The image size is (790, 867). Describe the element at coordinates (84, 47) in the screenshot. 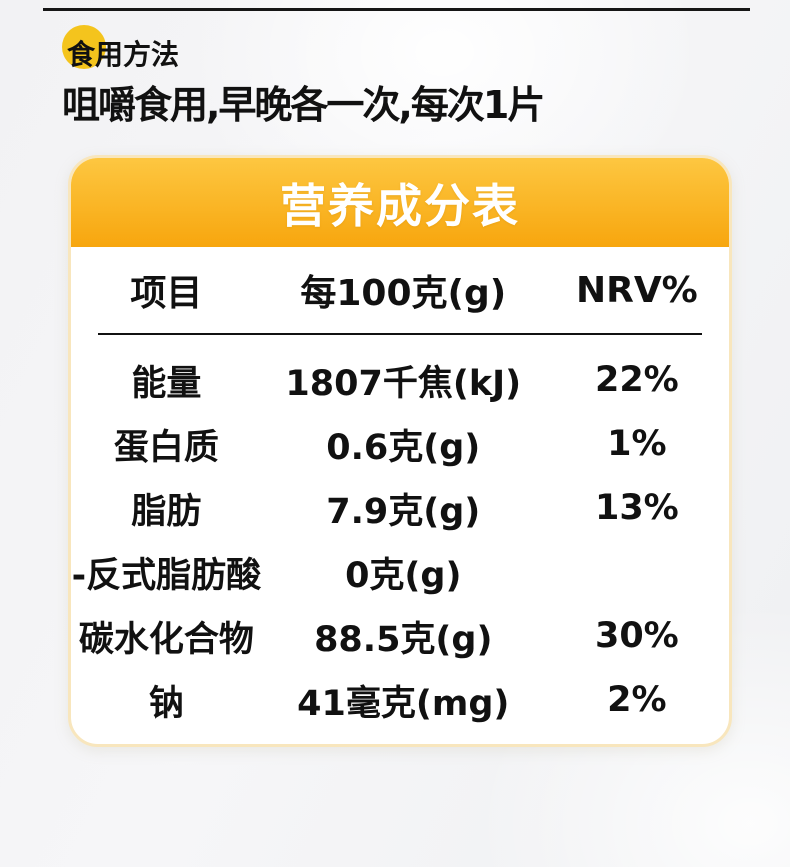

I see `yellow-dot-accent` at that location.